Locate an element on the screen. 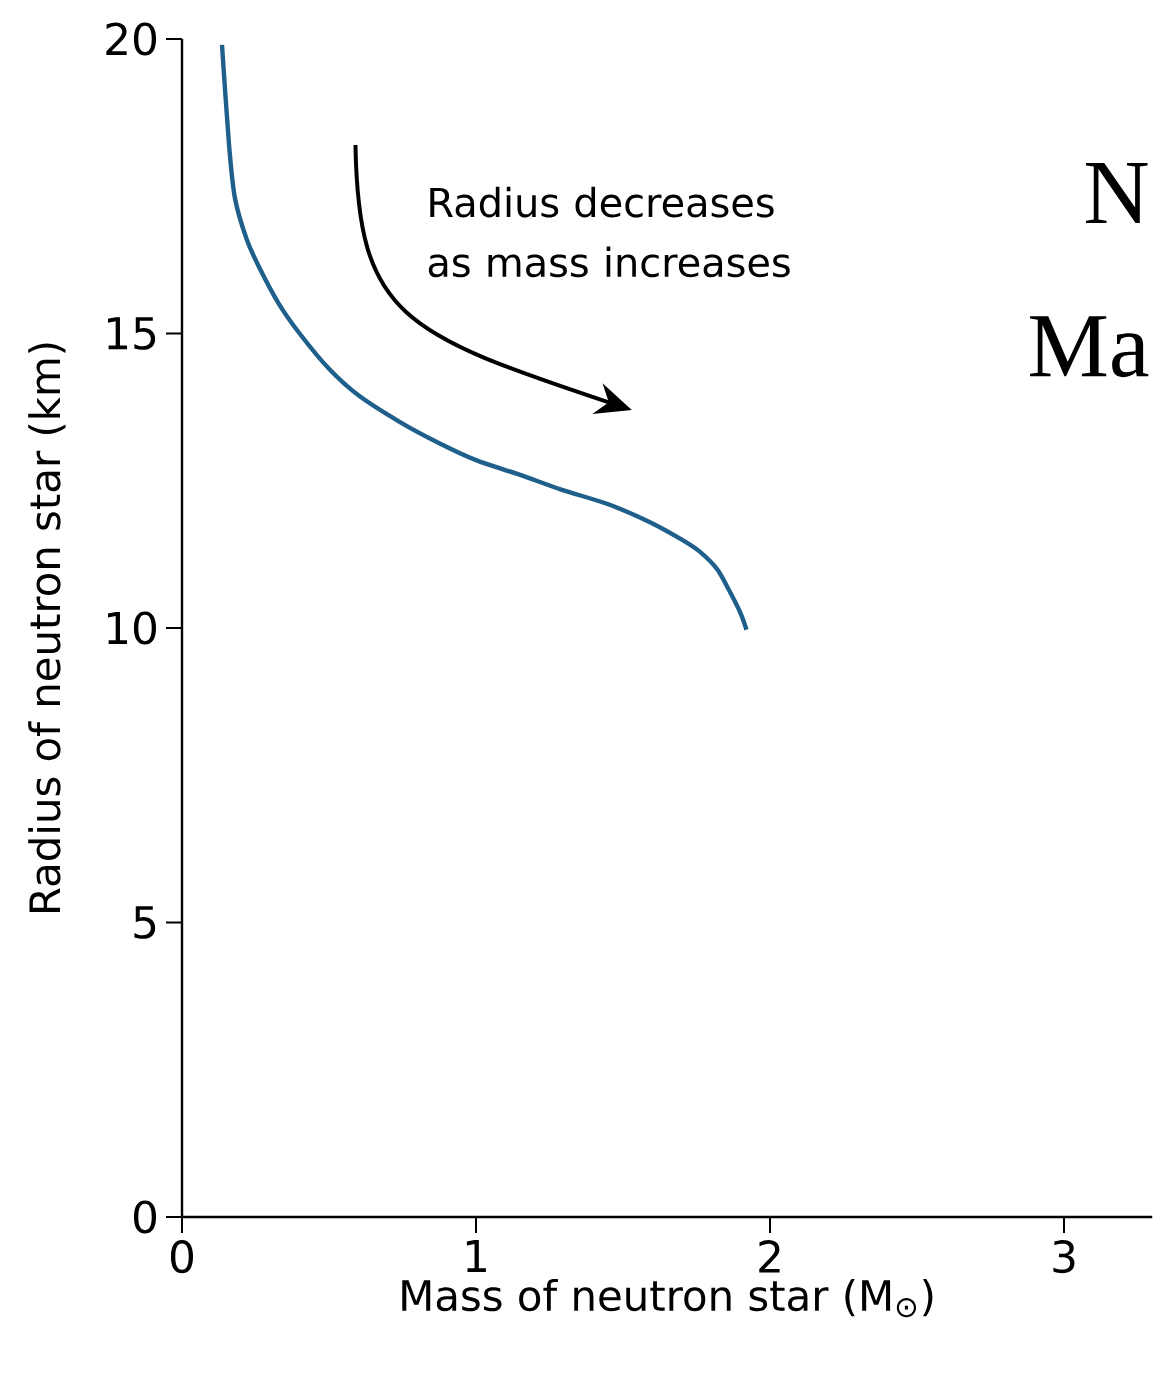 Image resolution: width=1153 pixels, height=1387 pixels. annotation: N is located at coordinates (1117, 193).